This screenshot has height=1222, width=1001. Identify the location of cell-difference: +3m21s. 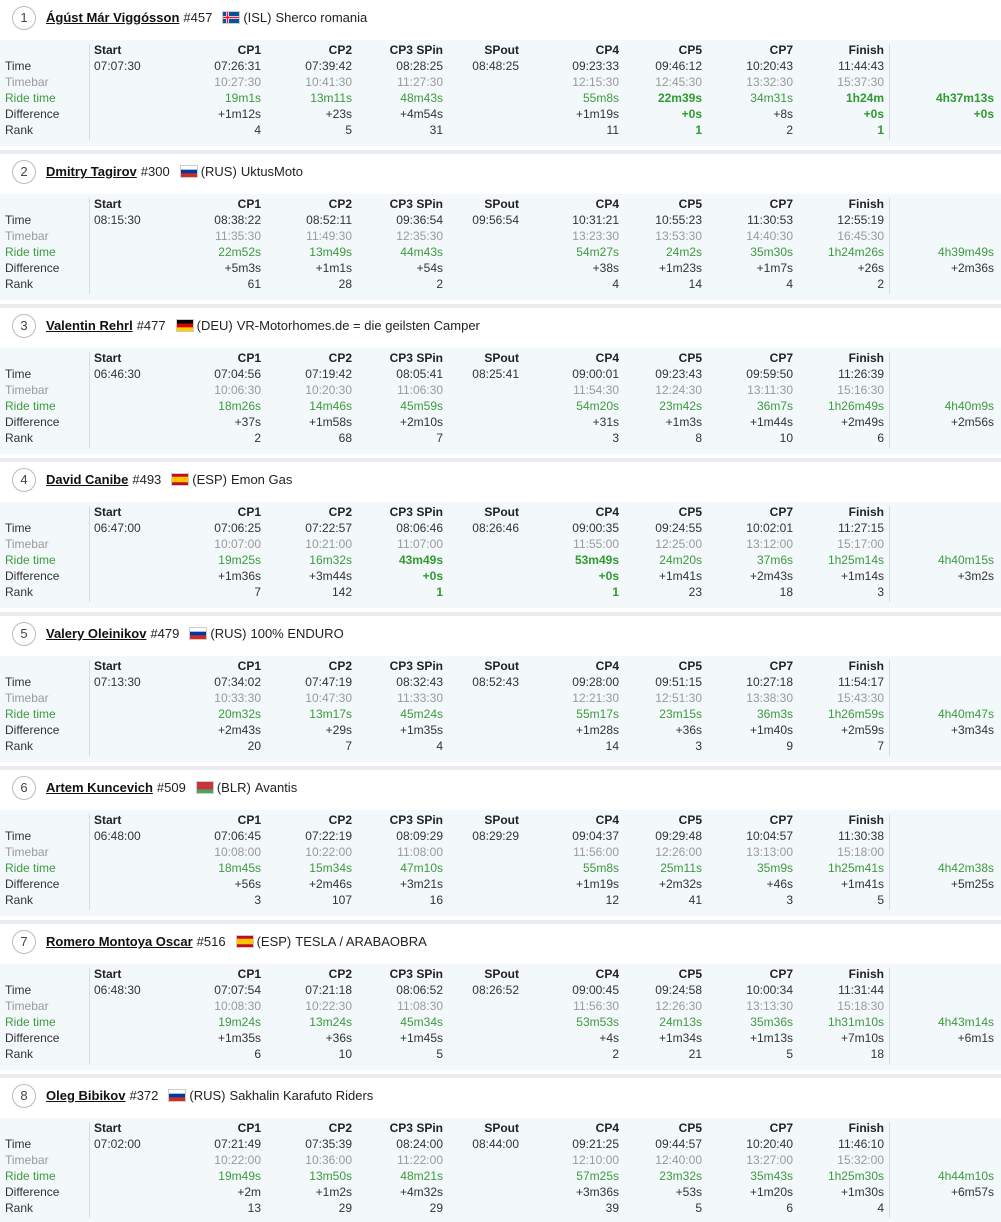
(421, 884).